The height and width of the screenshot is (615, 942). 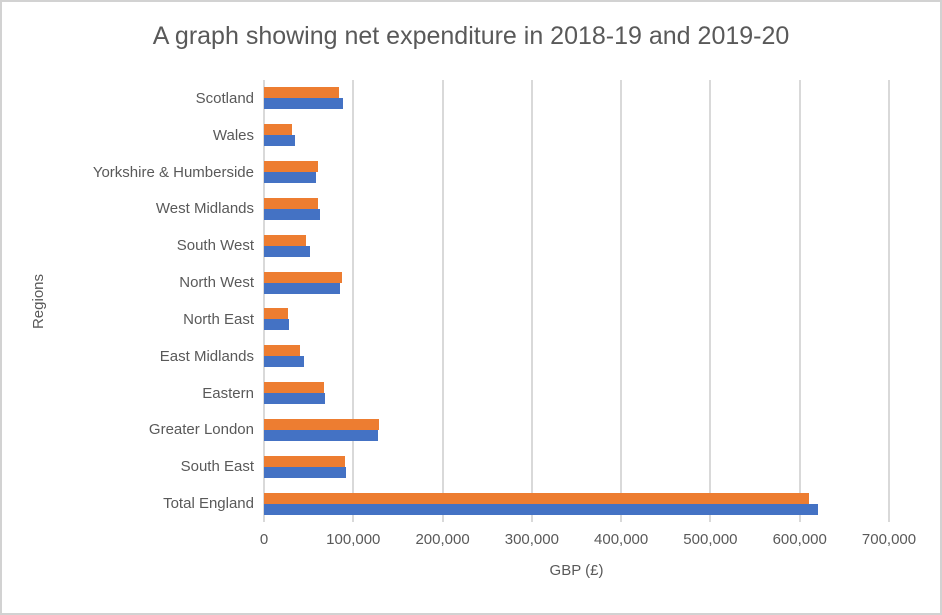 What do you see at coordinates (353, 539) in the screenshot?
I see `x-tick-label: 100,000` at bounding box center [353, 539].